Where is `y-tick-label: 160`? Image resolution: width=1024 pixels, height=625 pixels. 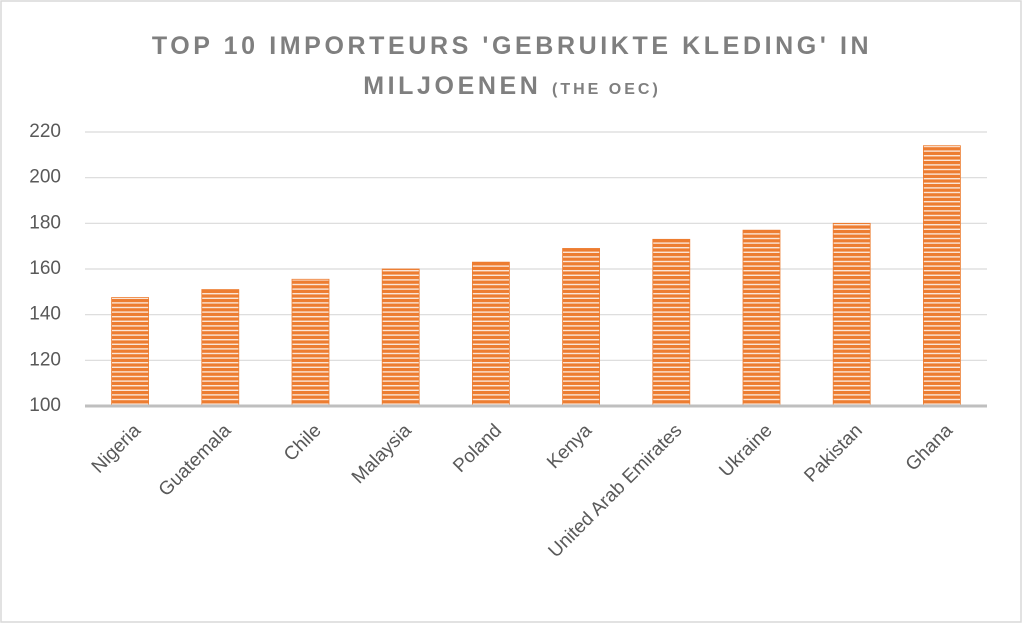 y-tick-label: 160 is located at coordinates (45, 268).